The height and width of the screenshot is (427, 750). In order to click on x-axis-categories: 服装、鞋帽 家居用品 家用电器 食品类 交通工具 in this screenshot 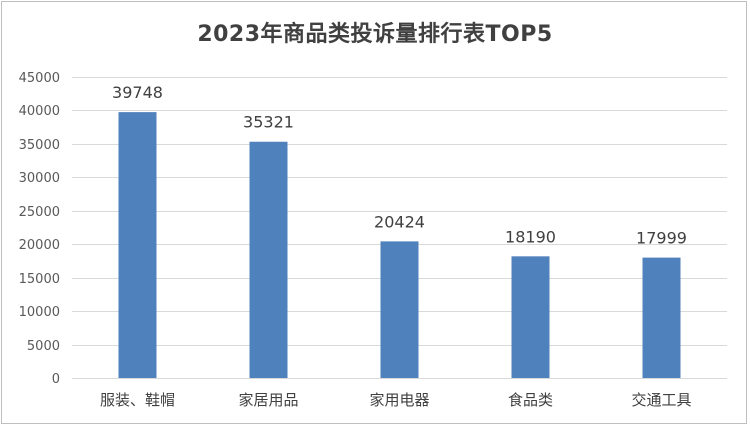, I will do `click(396, 400)`.